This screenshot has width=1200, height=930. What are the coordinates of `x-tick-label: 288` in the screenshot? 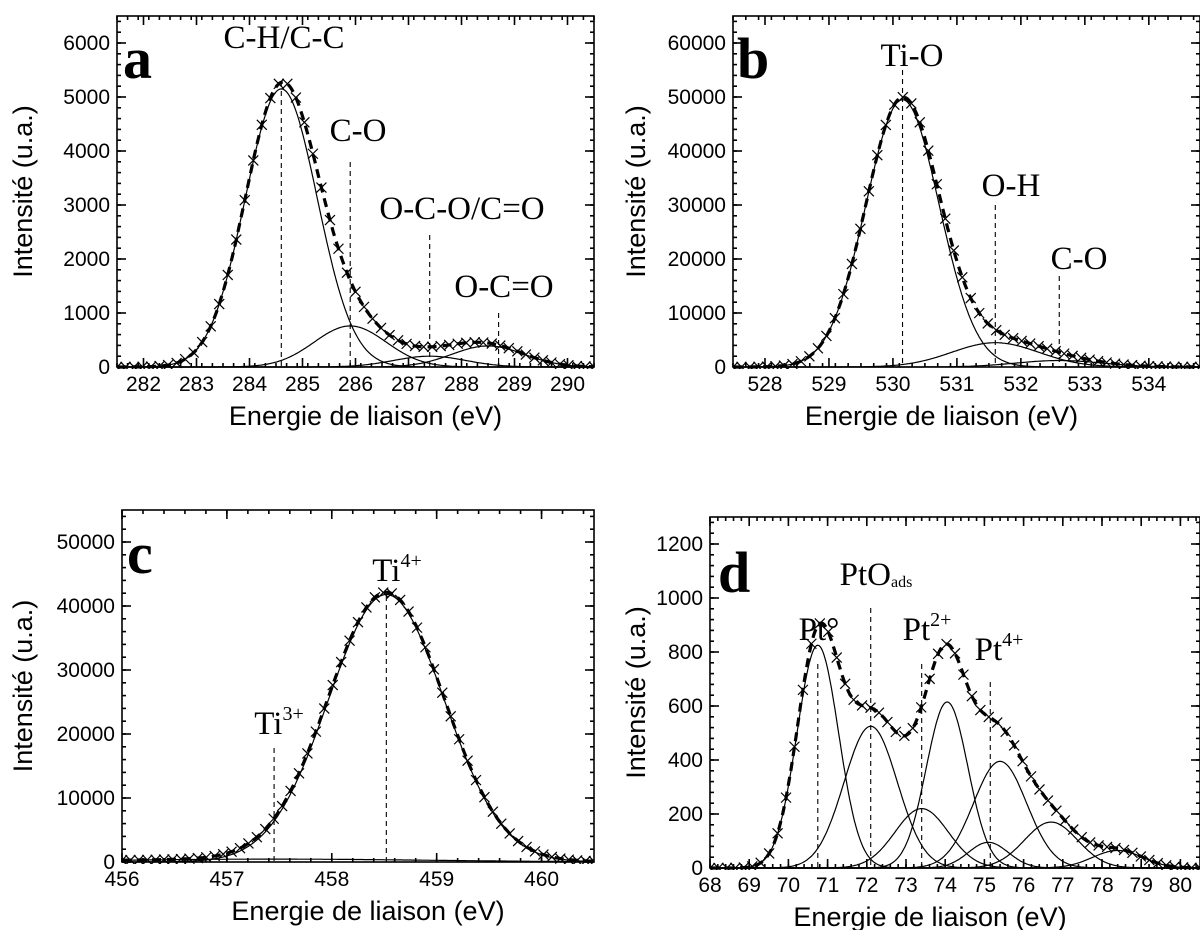 It's located at (461, 384).